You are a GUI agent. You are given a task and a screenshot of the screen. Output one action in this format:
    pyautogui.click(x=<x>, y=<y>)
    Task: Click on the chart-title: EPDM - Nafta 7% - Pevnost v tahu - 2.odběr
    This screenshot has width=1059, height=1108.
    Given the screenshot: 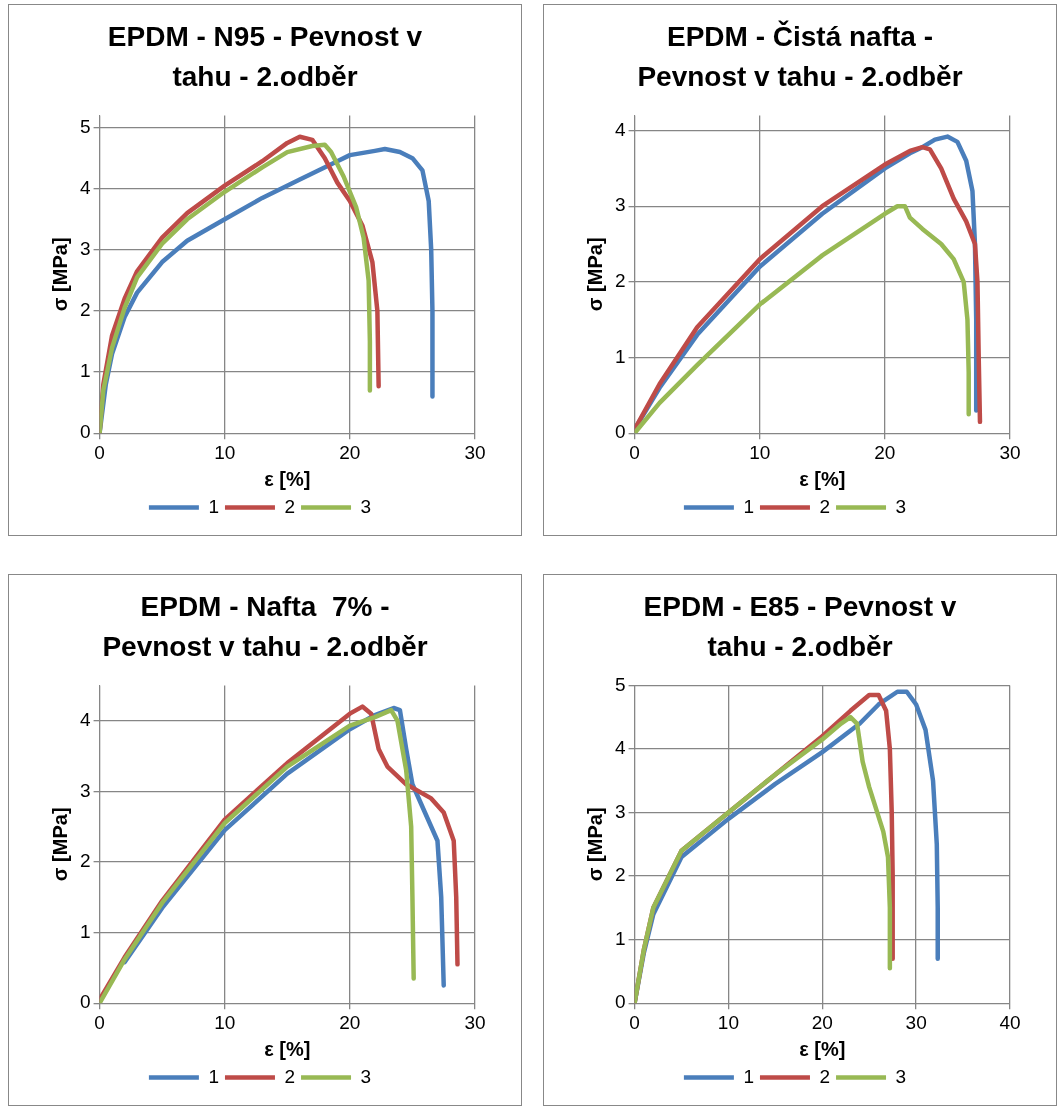 What is the action you would take?
    pyautogui.click(x=265, y=627)
    